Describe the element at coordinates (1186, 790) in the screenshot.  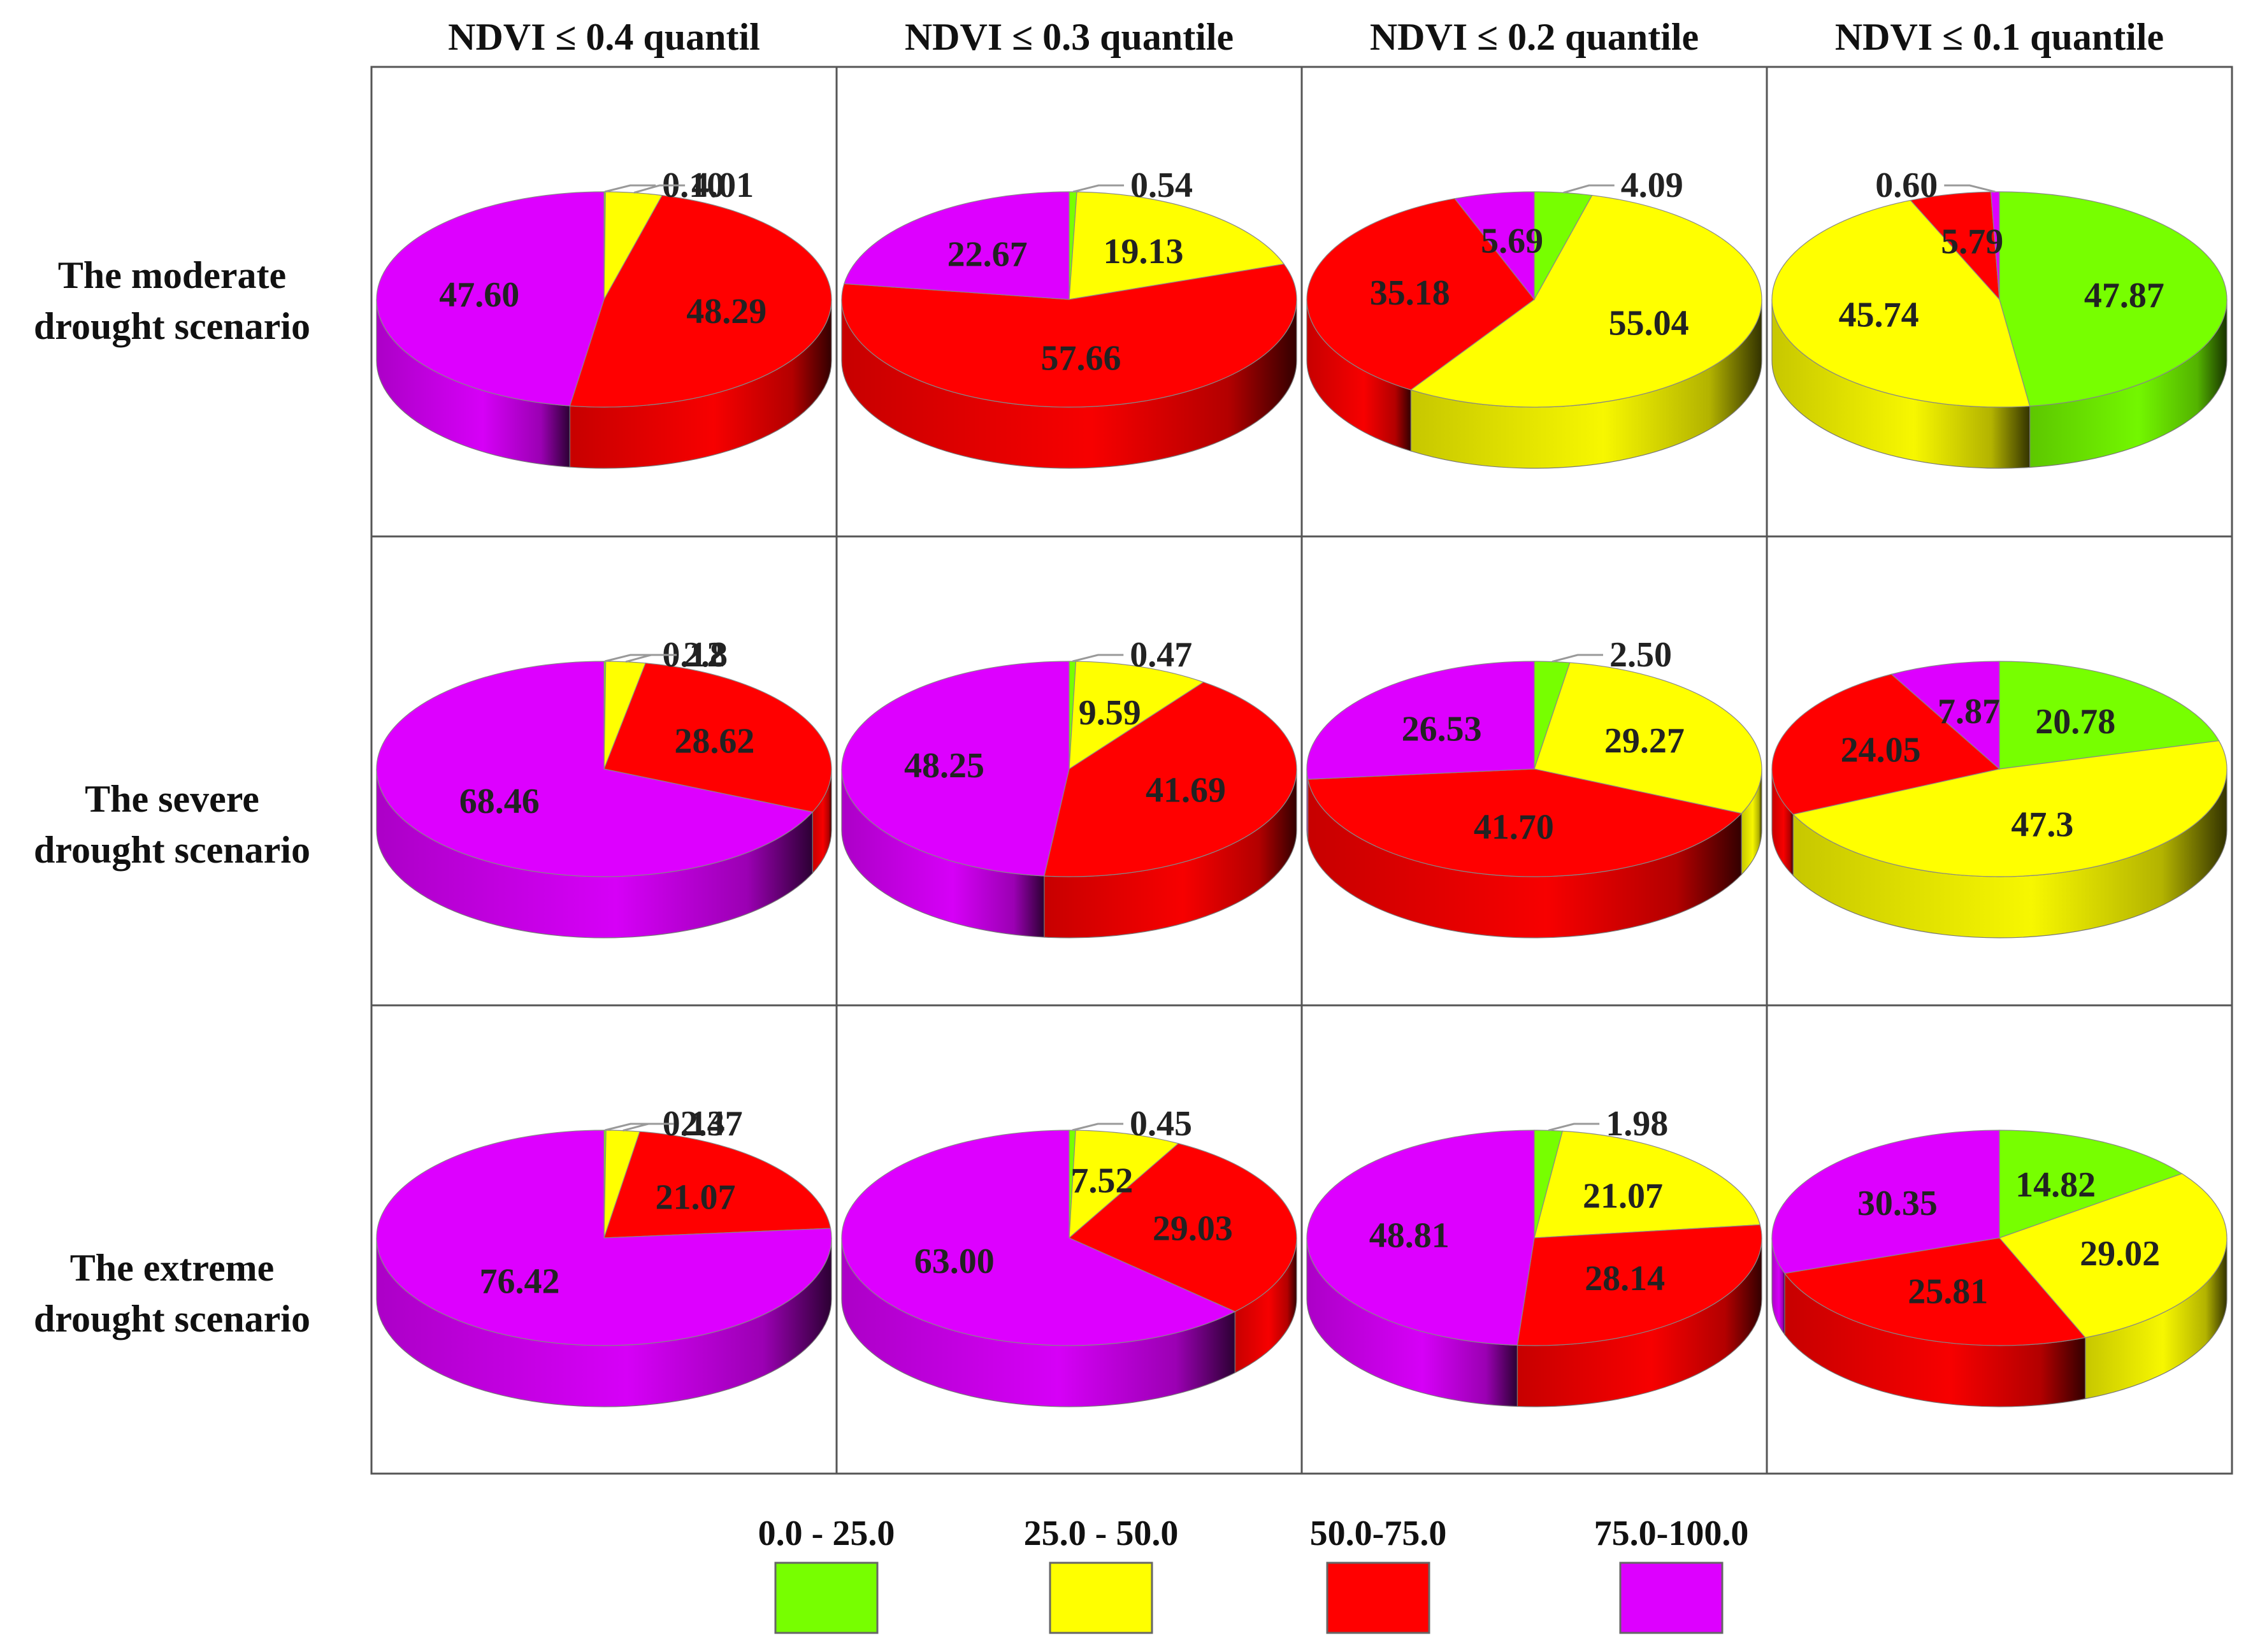
I see `pie-value-label: 41.69` at that location.